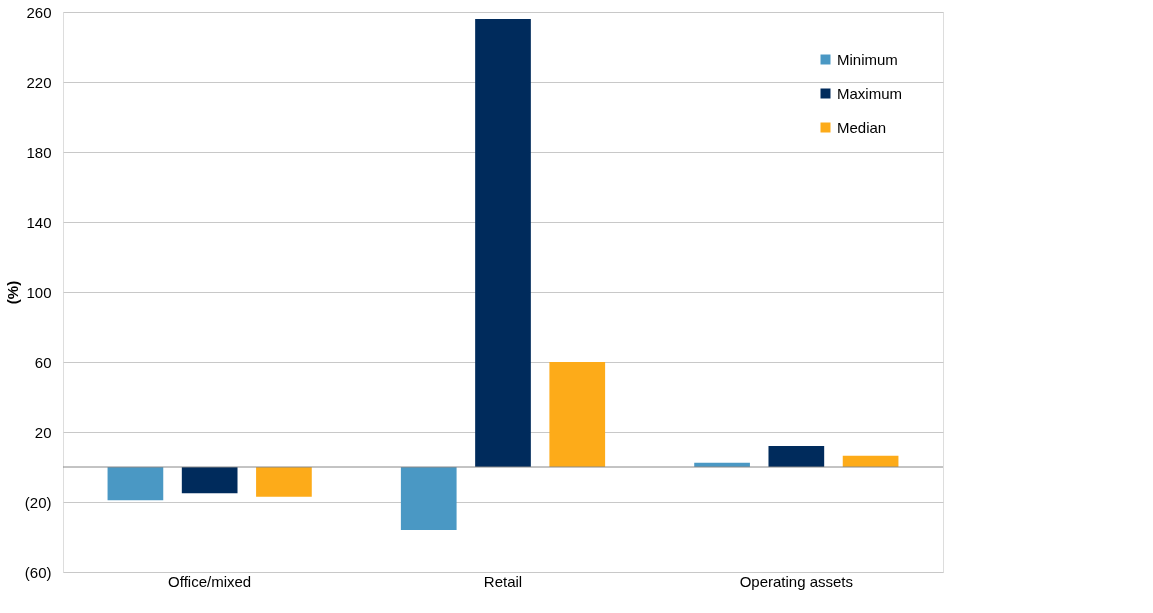 Image resolution: width=1153 pixels, height=613 pixels. I want to click on y-tick-label: 260, so click(39, 12).